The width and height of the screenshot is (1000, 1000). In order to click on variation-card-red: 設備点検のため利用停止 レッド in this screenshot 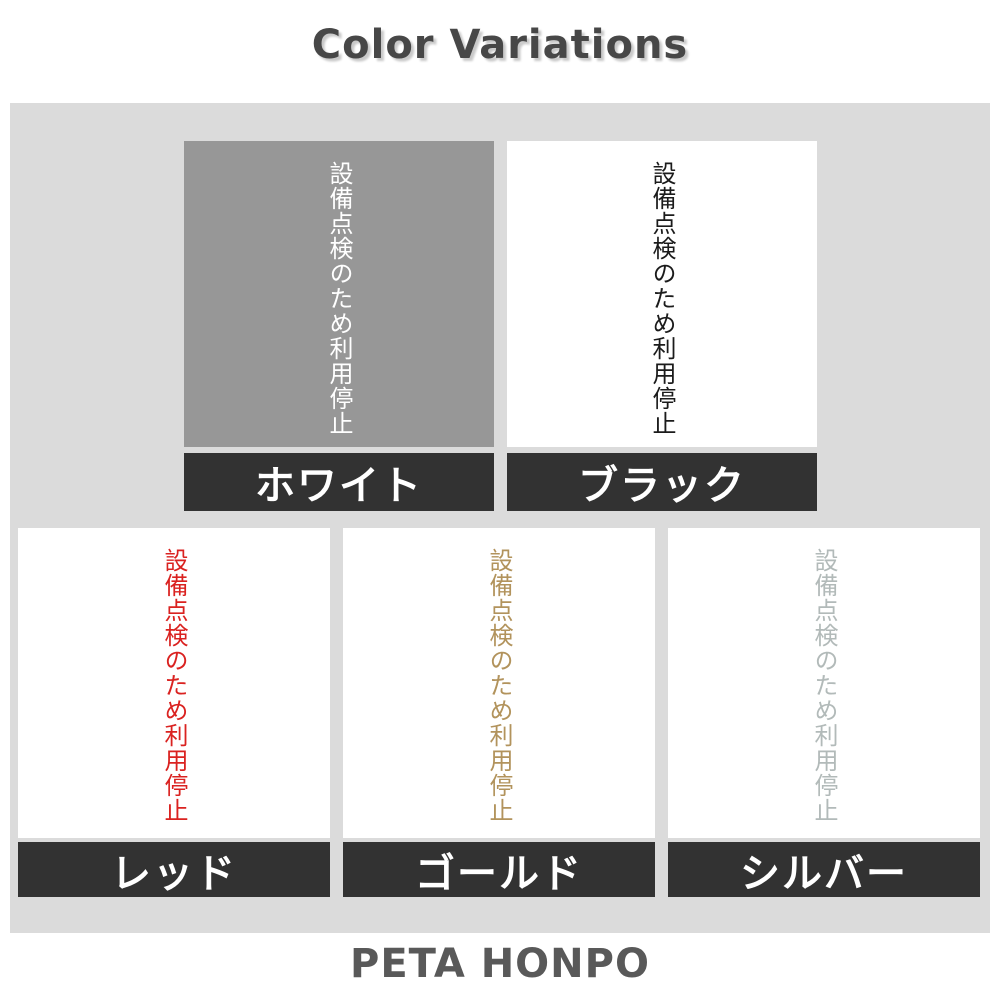, I will do `click(174, 712)`.